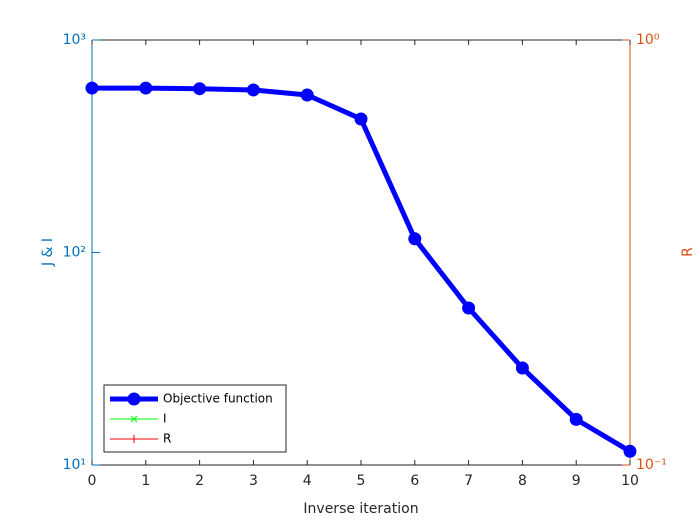 This screenshot has height=525, width=700. Describe the element at coordinates (414, 481) in the screenshot. I see `x-tick-label: 6` at that location.